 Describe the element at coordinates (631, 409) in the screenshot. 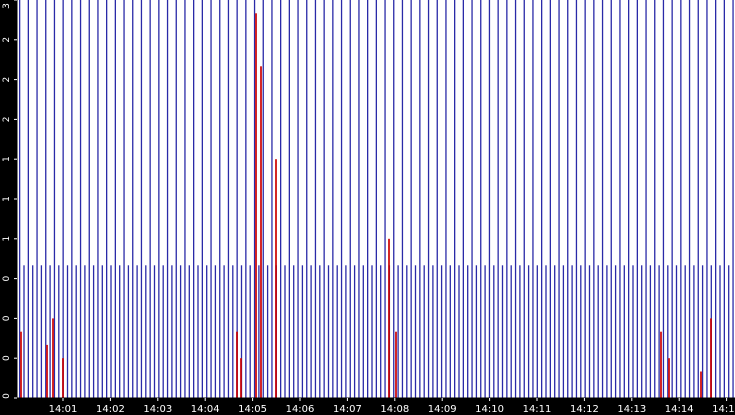

I see `x-tick-label: 14:13` at that location.